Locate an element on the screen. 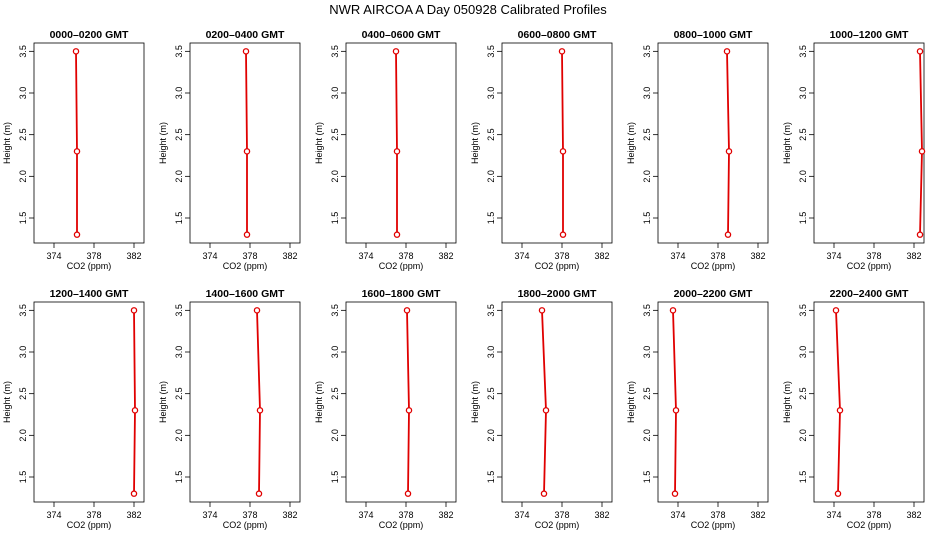  panel-title: 1200–1400 GMT is located at coordinates (89, 294).